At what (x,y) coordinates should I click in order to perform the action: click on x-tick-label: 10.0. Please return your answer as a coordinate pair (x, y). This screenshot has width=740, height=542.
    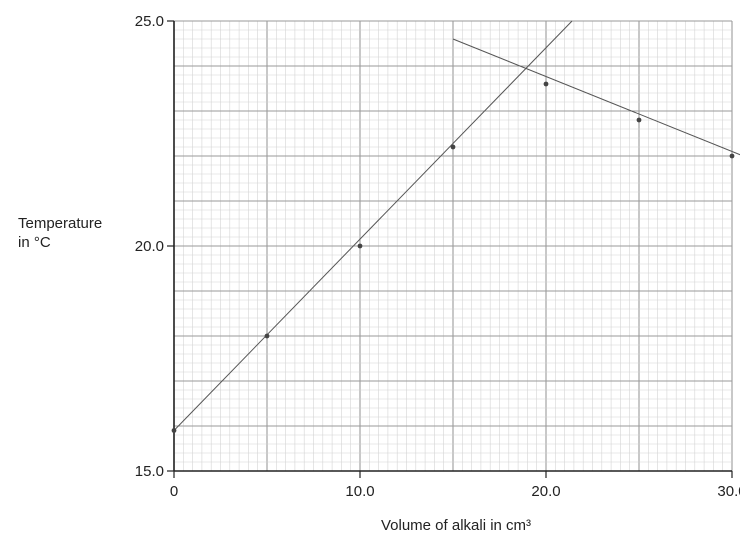
    Looking at the image, I should click on (359, 491).